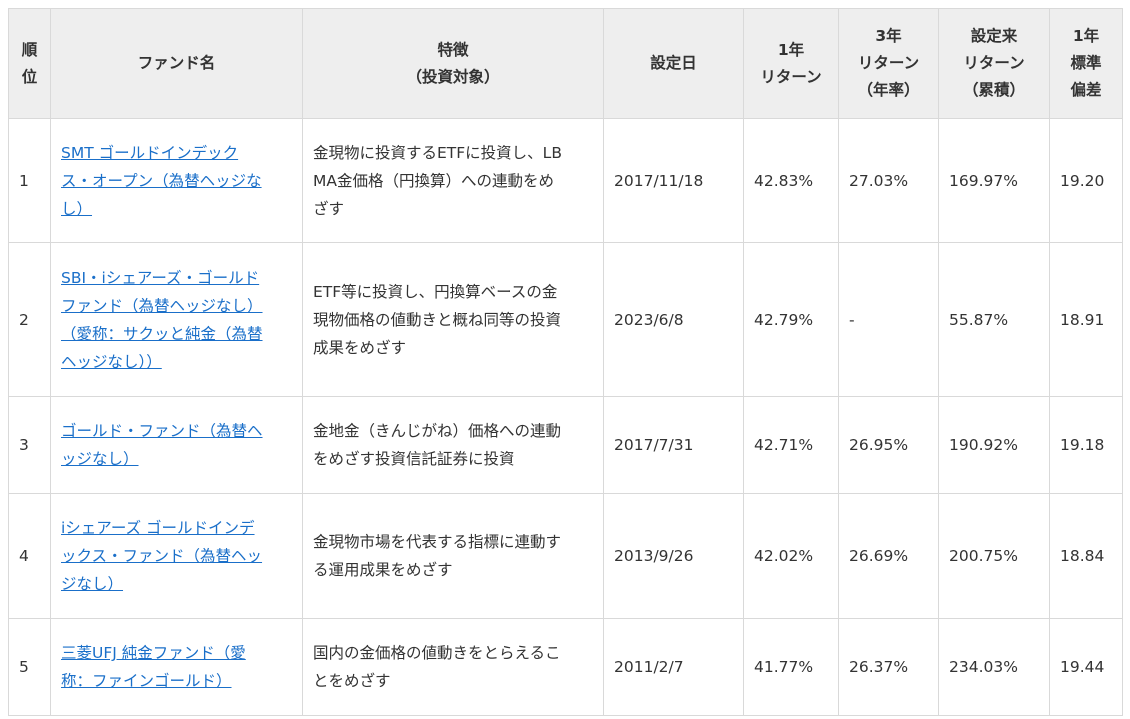  I want to click on rank-cell: 1, so click(29, 180).